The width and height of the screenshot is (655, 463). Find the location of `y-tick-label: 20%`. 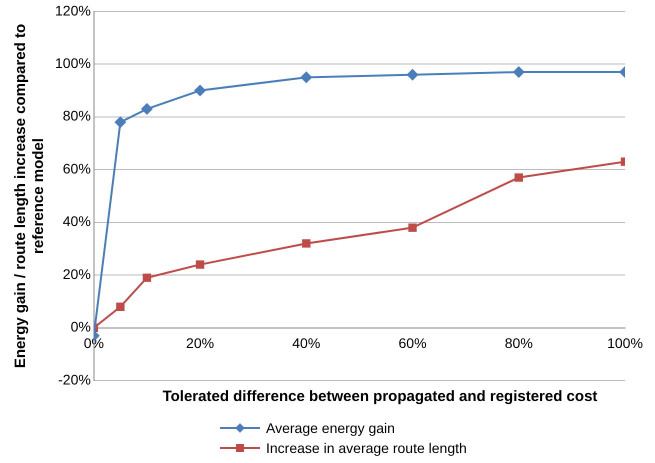

y-tick-label: 20% is located at coordinates (76, 274).